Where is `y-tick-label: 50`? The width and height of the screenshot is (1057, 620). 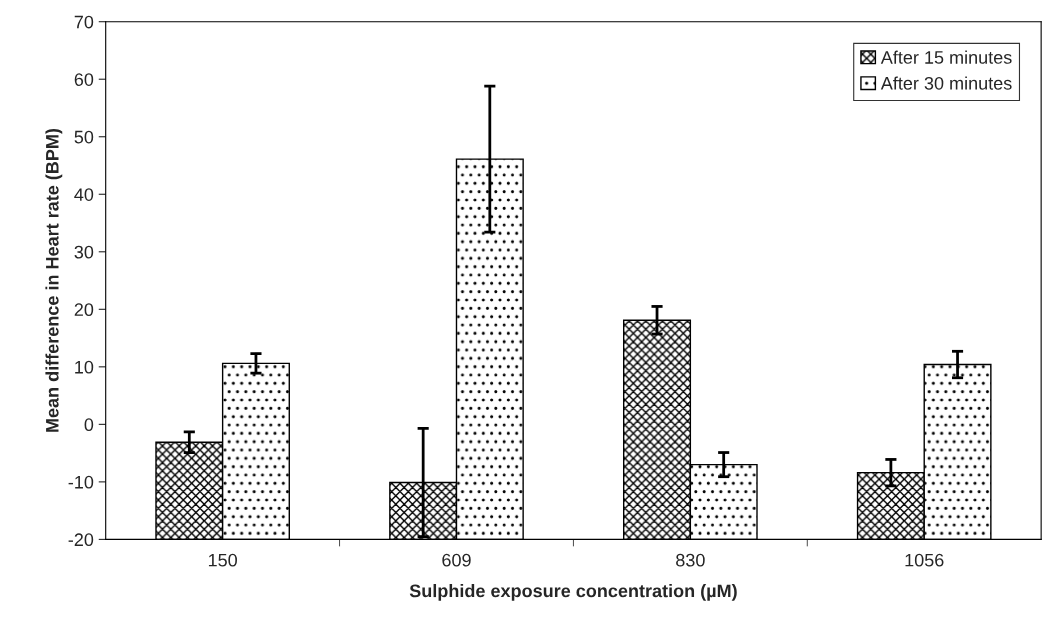
y-tick-label: 50 is located at coordinates (84, 137).